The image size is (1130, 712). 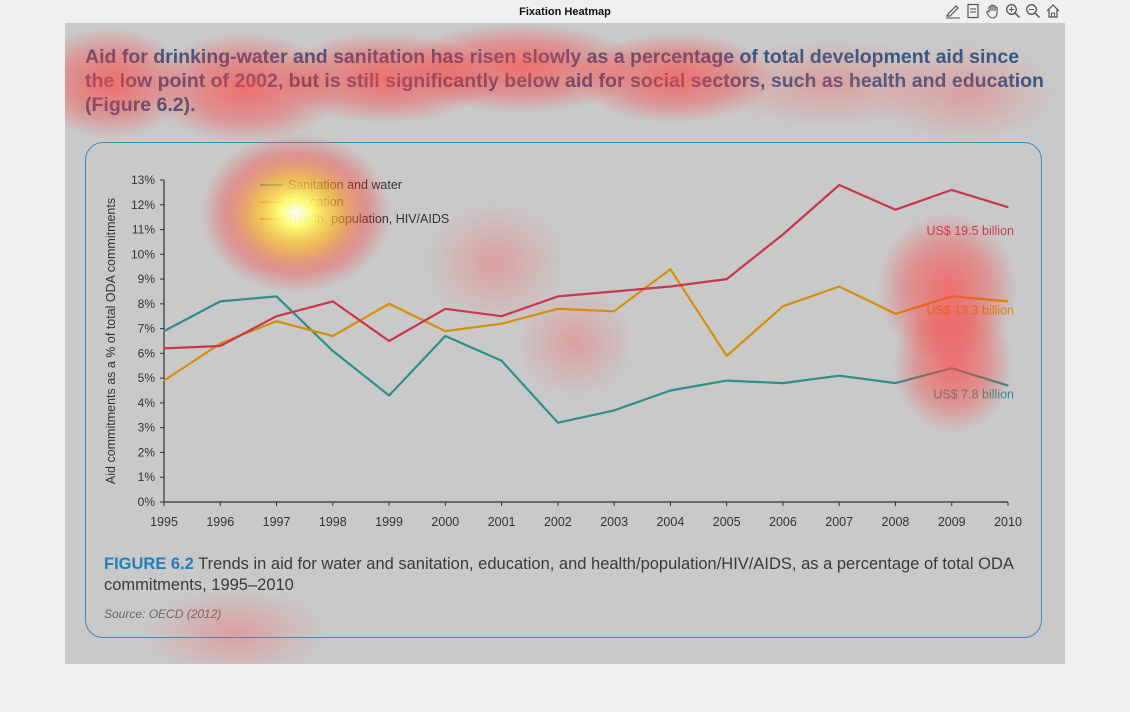 What do you see at coordinates (316, 202) in the screenshot?
I see `legend-entry: Education` at bounding box center [316, 202].